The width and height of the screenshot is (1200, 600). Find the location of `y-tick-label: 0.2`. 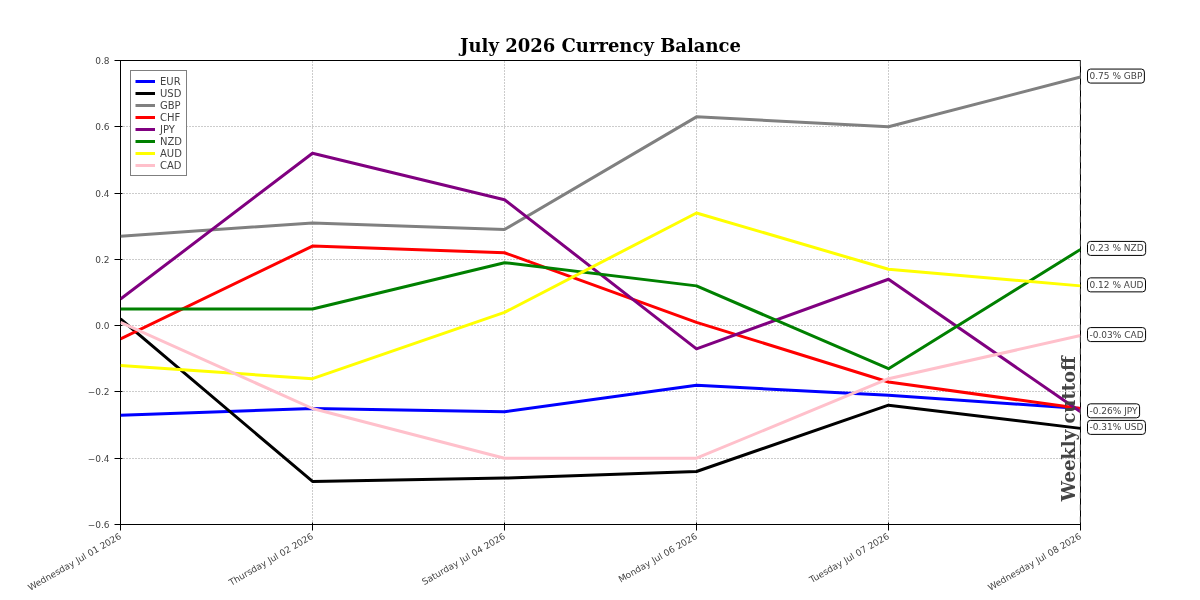

y-tick-label: 0.2 is located at coordinates (102, 259).